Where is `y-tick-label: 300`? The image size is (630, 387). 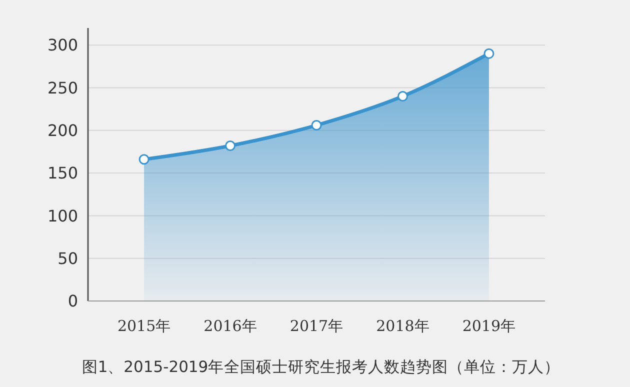 y-tick-label: 300 is located at coordinates (62, 45).